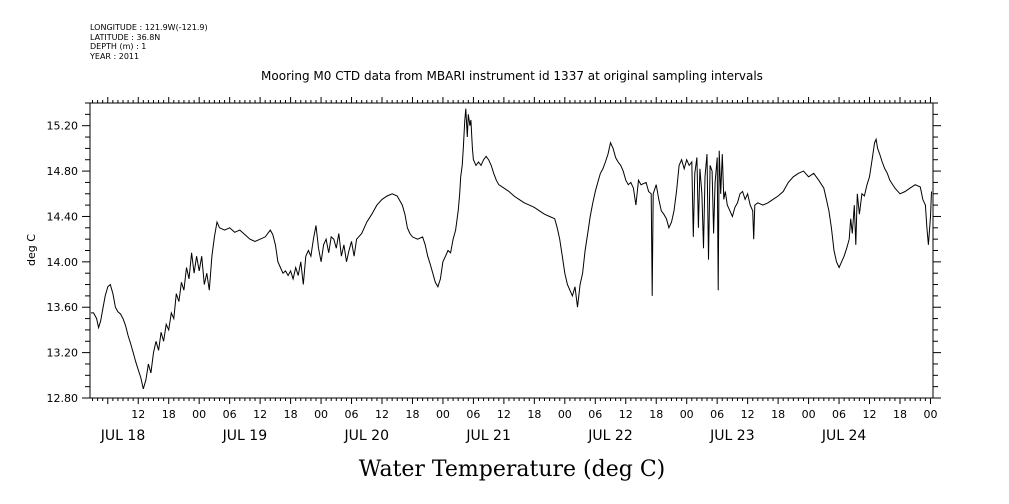 The image size is (1009, 504). Describe the element at coordinates (63, 126) in the screenshot. I see `y-tick-label: 15.20` at that location.